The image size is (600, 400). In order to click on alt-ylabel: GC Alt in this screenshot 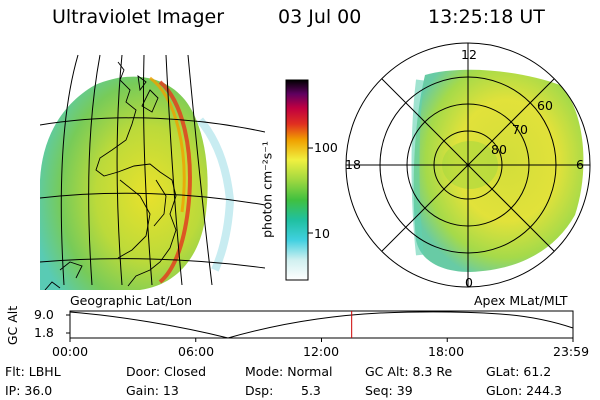, I will do `click(13, 325)`.